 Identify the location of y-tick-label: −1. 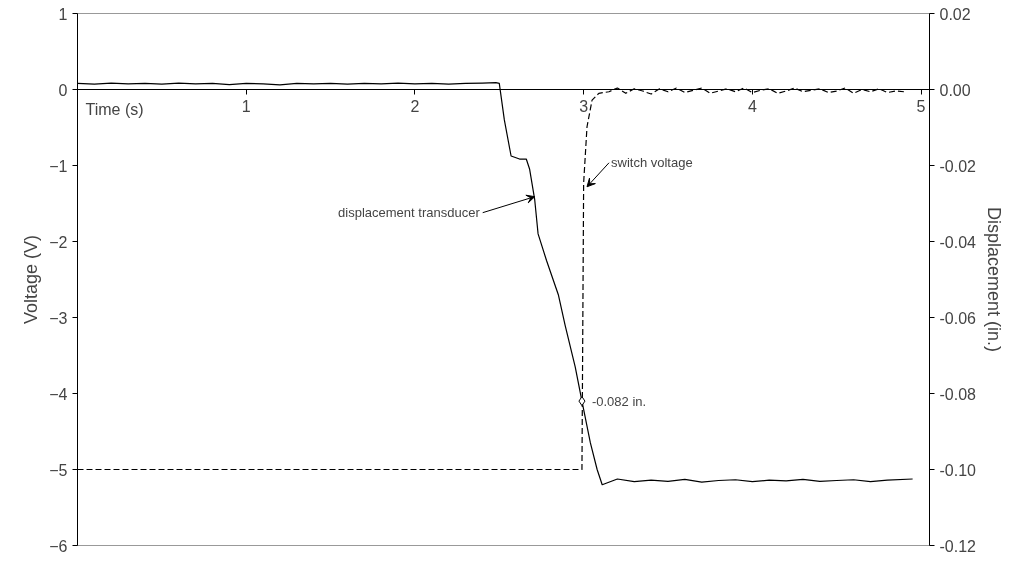
(58, 166).